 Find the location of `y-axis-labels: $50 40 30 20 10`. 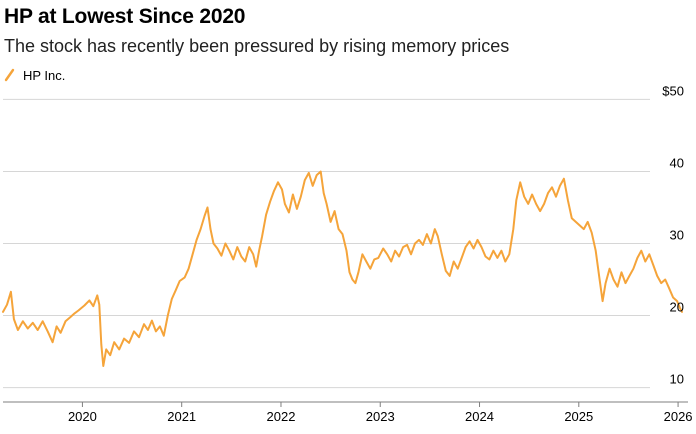

y-axis-labels: $50 40 30 20 10 is located at coordinates (673, 234).